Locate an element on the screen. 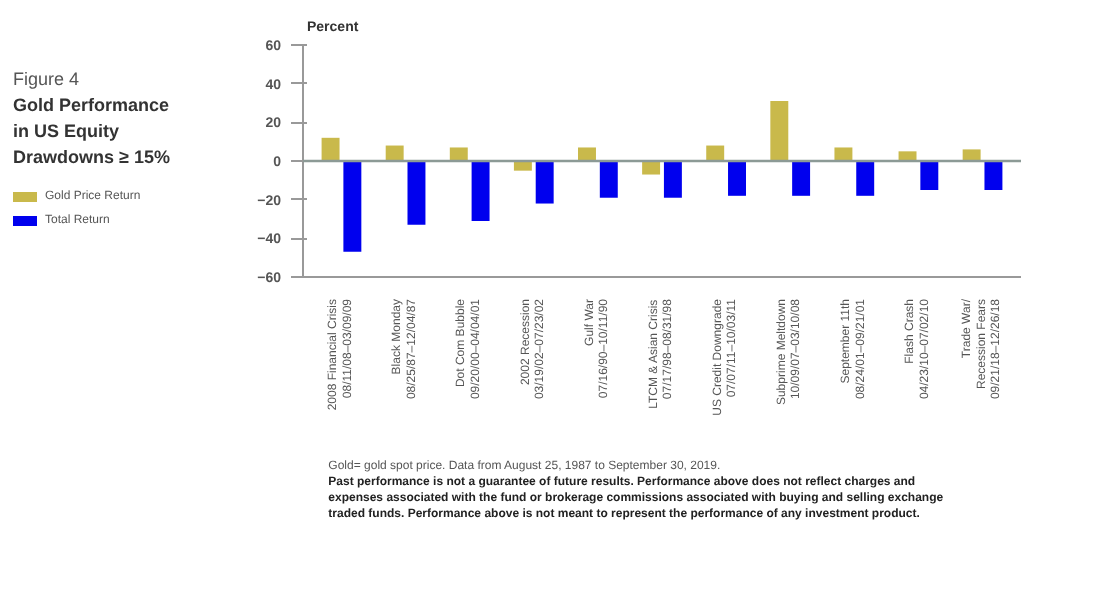 The image size is (1100, 604). text: Figure 4 is located at coordinates (46, 79).